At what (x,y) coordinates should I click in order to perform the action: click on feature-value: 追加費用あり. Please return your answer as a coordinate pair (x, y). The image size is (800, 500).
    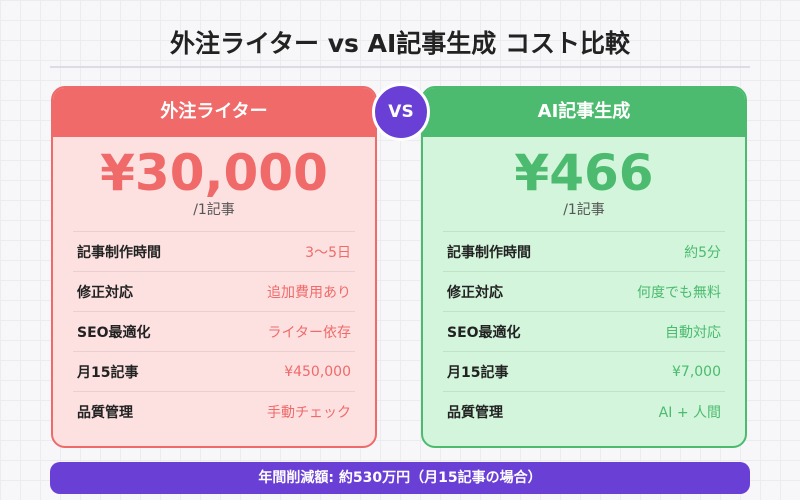
    Looking at the image, I should click on (309, 292).